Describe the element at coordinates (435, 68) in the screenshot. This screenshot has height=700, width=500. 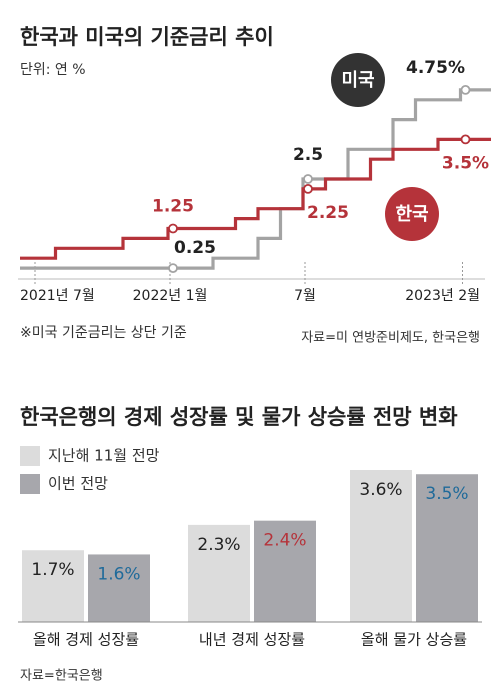
I see `data-label: 4.75%` at that location.